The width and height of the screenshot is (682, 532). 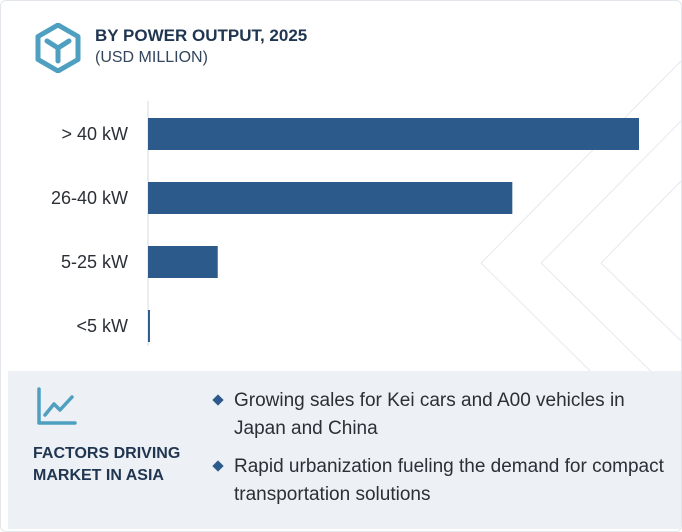 What do you see at coordinates (94, 262) in the screenshot?
I see `category-label-2: 5-25 kW` at bounding box center [94, 262].